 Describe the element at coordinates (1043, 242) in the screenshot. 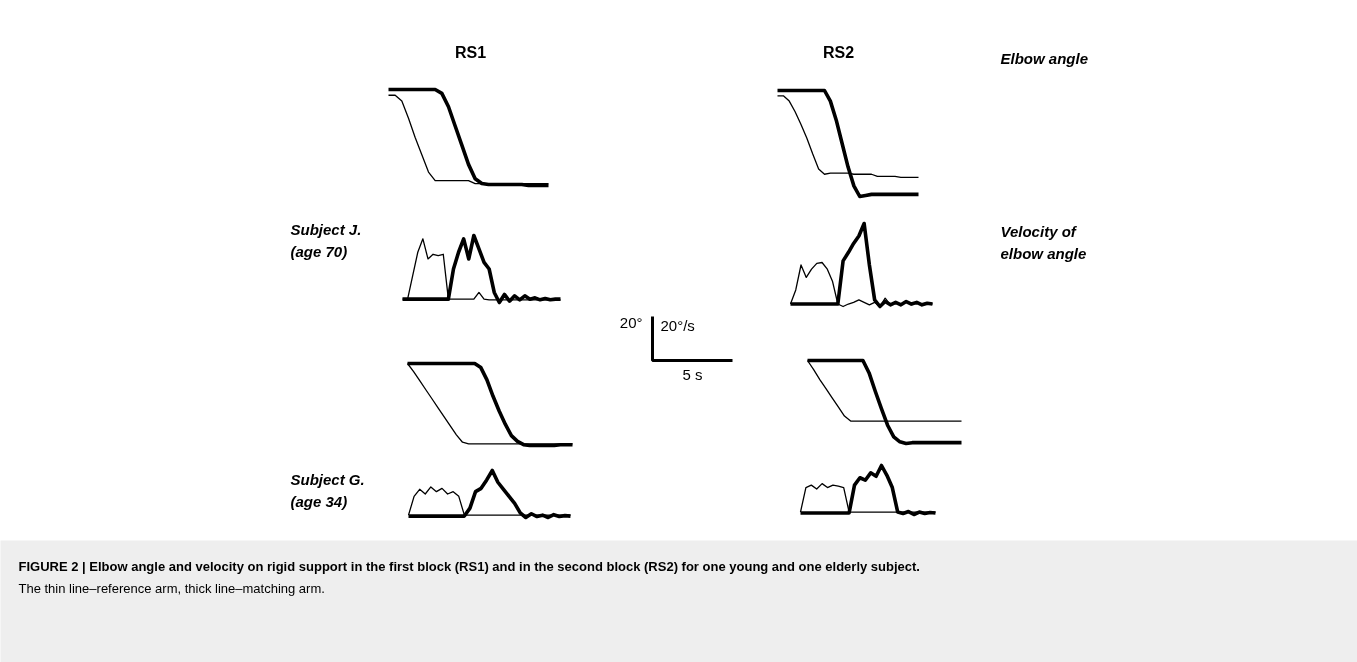

I see `text: Velocity of elbow angle` at that location.